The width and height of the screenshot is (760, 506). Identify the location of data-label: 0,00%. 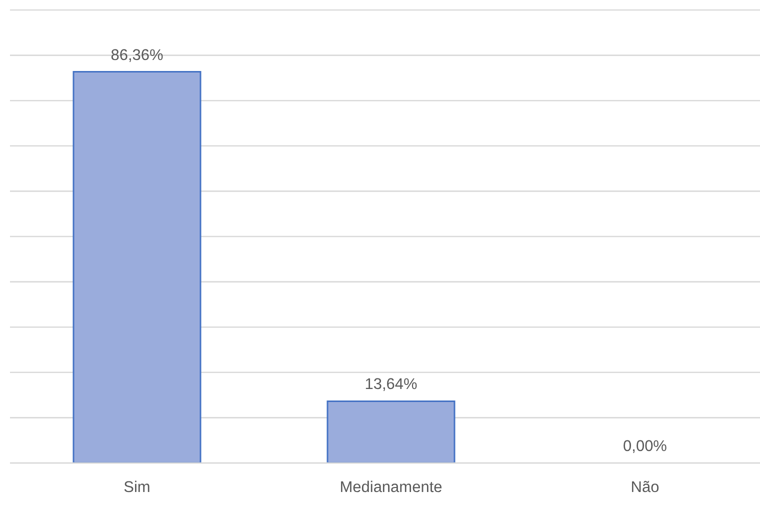
(645, 446).